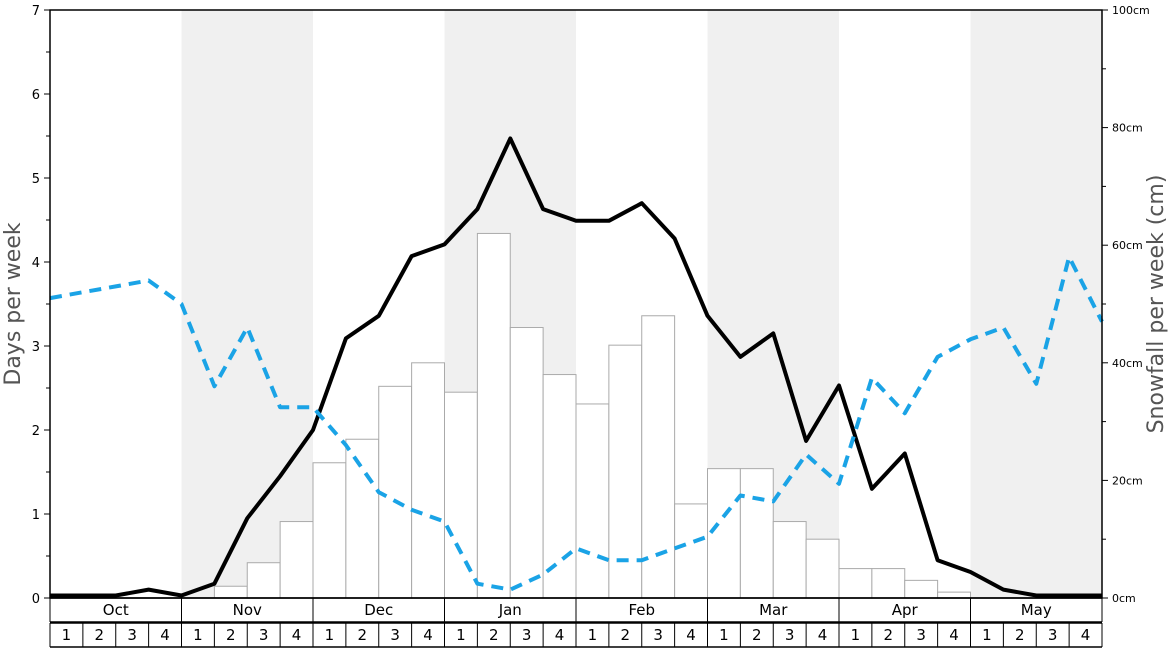 This screenshot has width=1168, height=648. Describe the element at coordinates (1127, 363) in the screenshot. I see `right-tick-label: 40cm` at that location.